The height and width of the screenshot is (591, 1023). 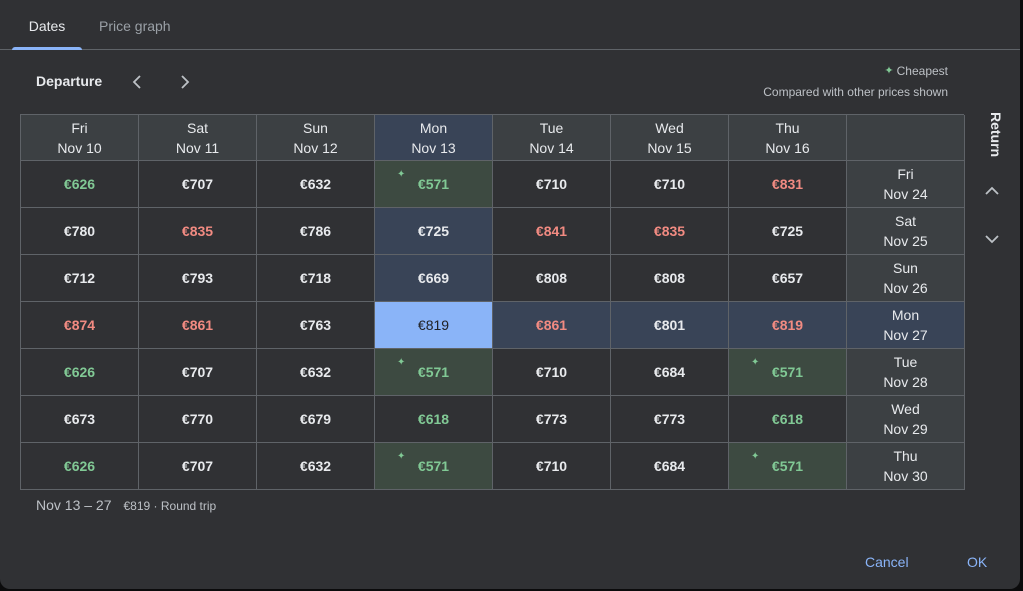 What do you see at coordinates (401, 456) in the screenshot?
I see `sparkle-icon: ✦` at bounding box center [401, 456].